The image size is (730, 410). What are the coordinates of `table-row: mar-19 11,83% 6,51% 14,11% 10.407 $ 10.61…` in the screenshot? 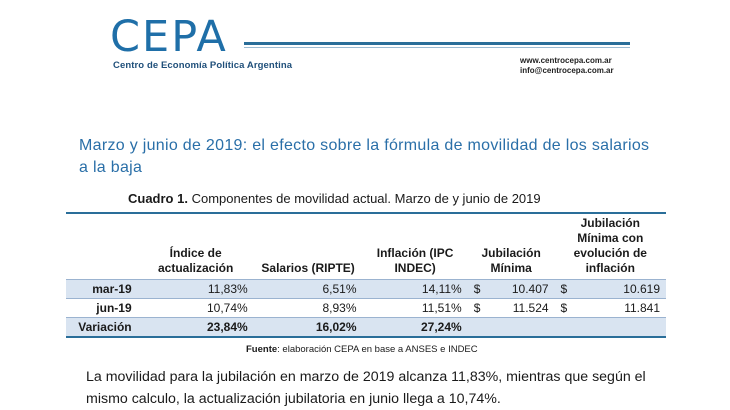 It's located at (366, 289).